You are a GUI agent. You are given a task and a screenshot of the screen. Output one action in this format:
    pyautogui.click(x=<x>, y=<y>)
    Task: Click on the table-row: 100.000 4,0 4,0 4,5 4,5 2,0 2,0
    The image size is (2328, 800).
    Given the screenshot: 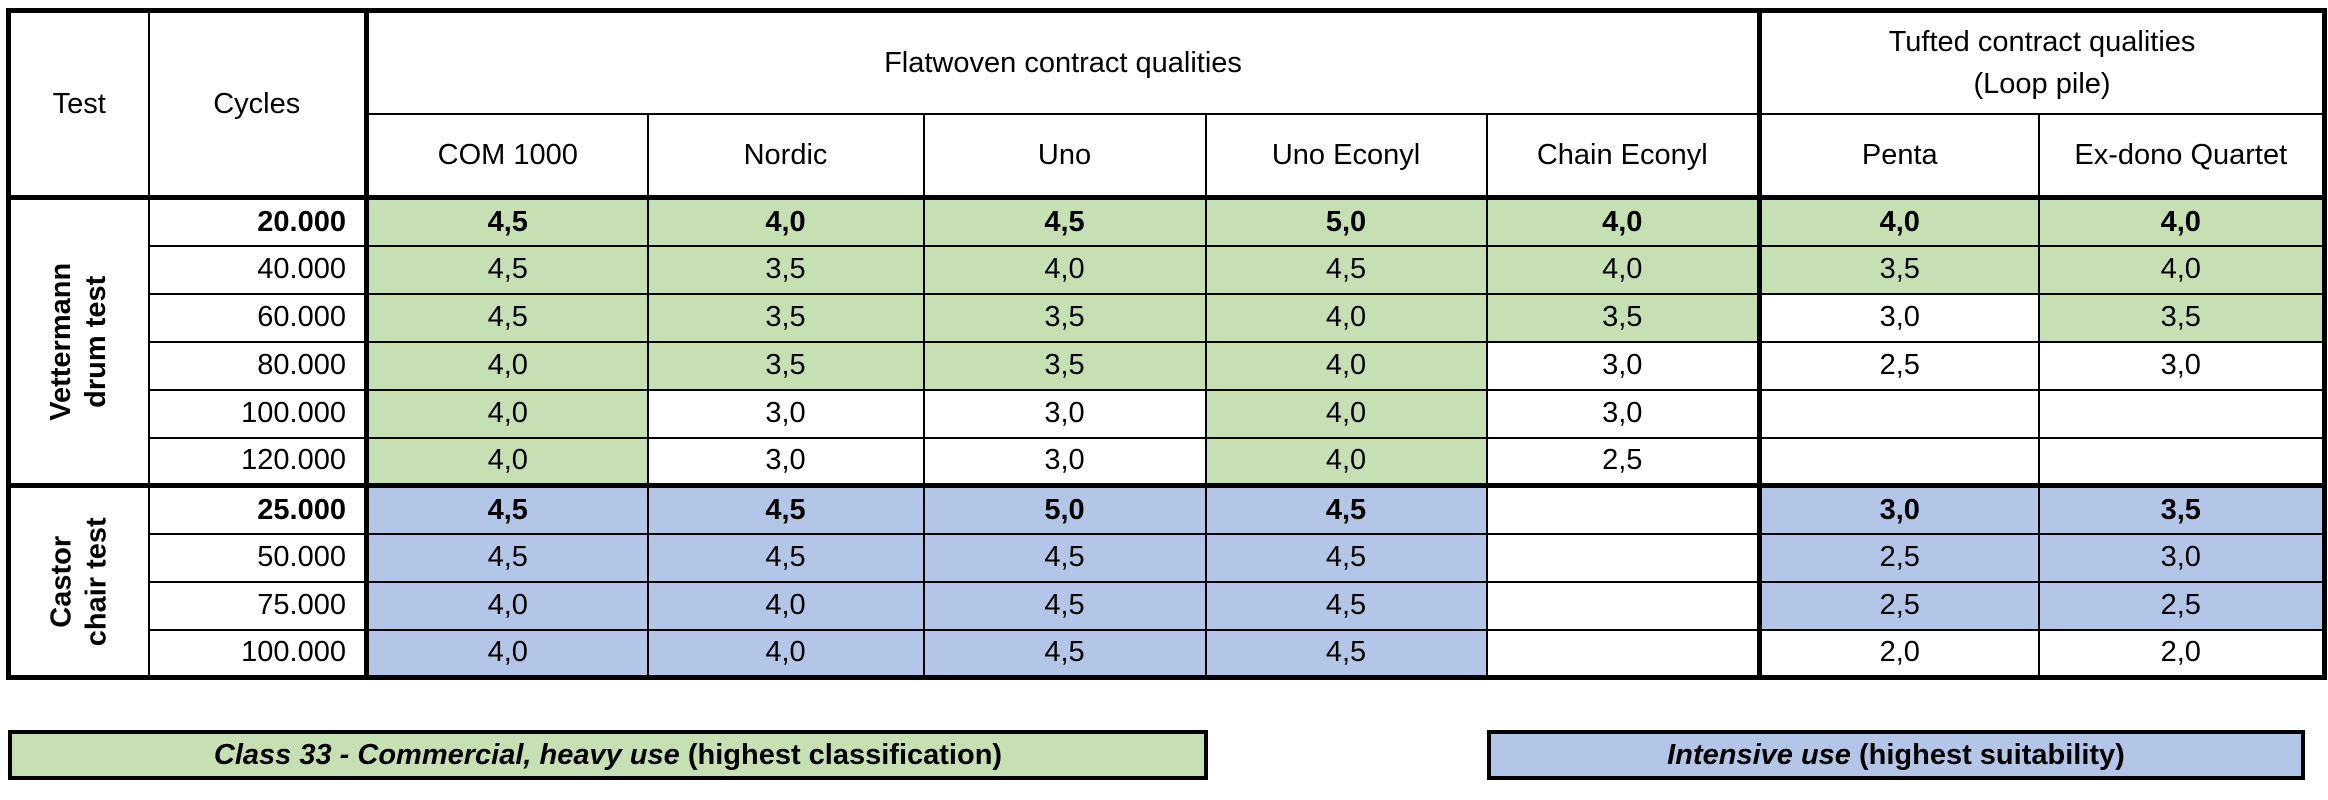 What is the action you would take?
    pyautogui.click(x=1167, y=653)
    